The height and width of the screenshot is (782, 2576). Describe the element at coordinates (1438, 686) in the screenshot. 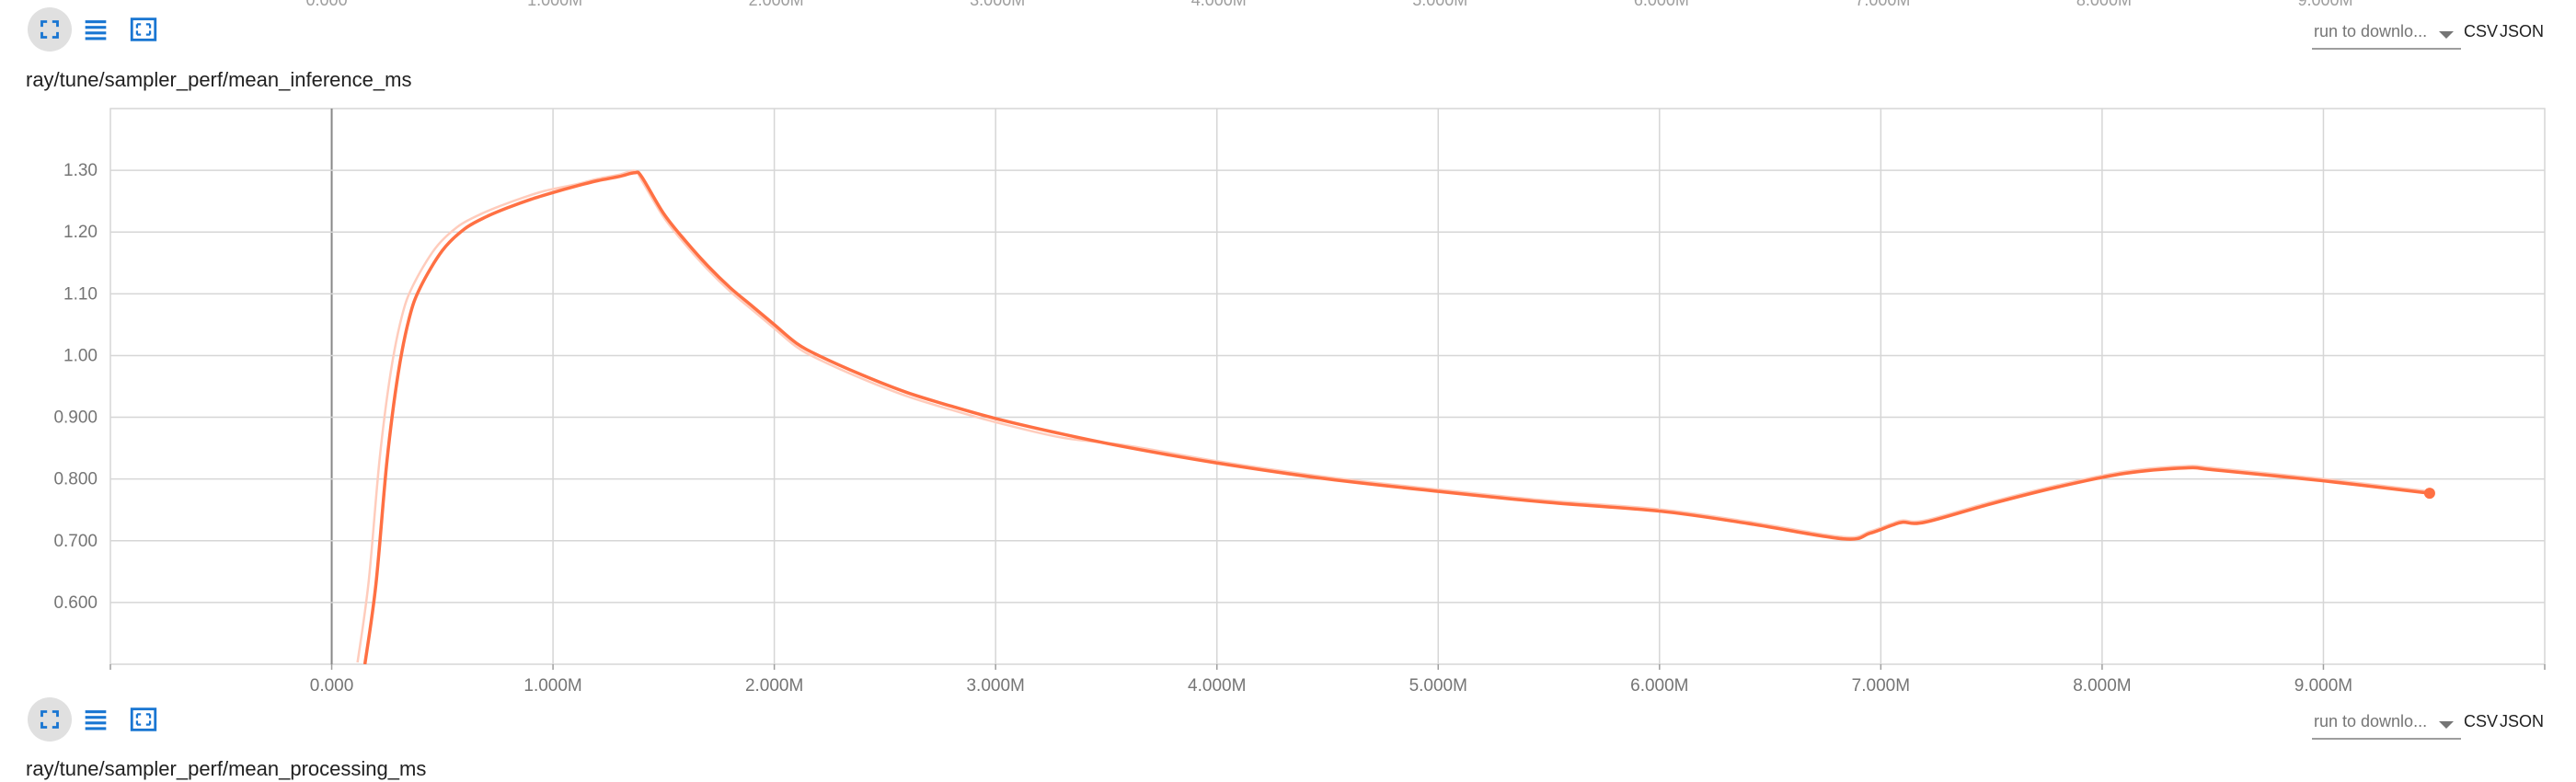

I see `x-tick-label: 5.000M` at that location.